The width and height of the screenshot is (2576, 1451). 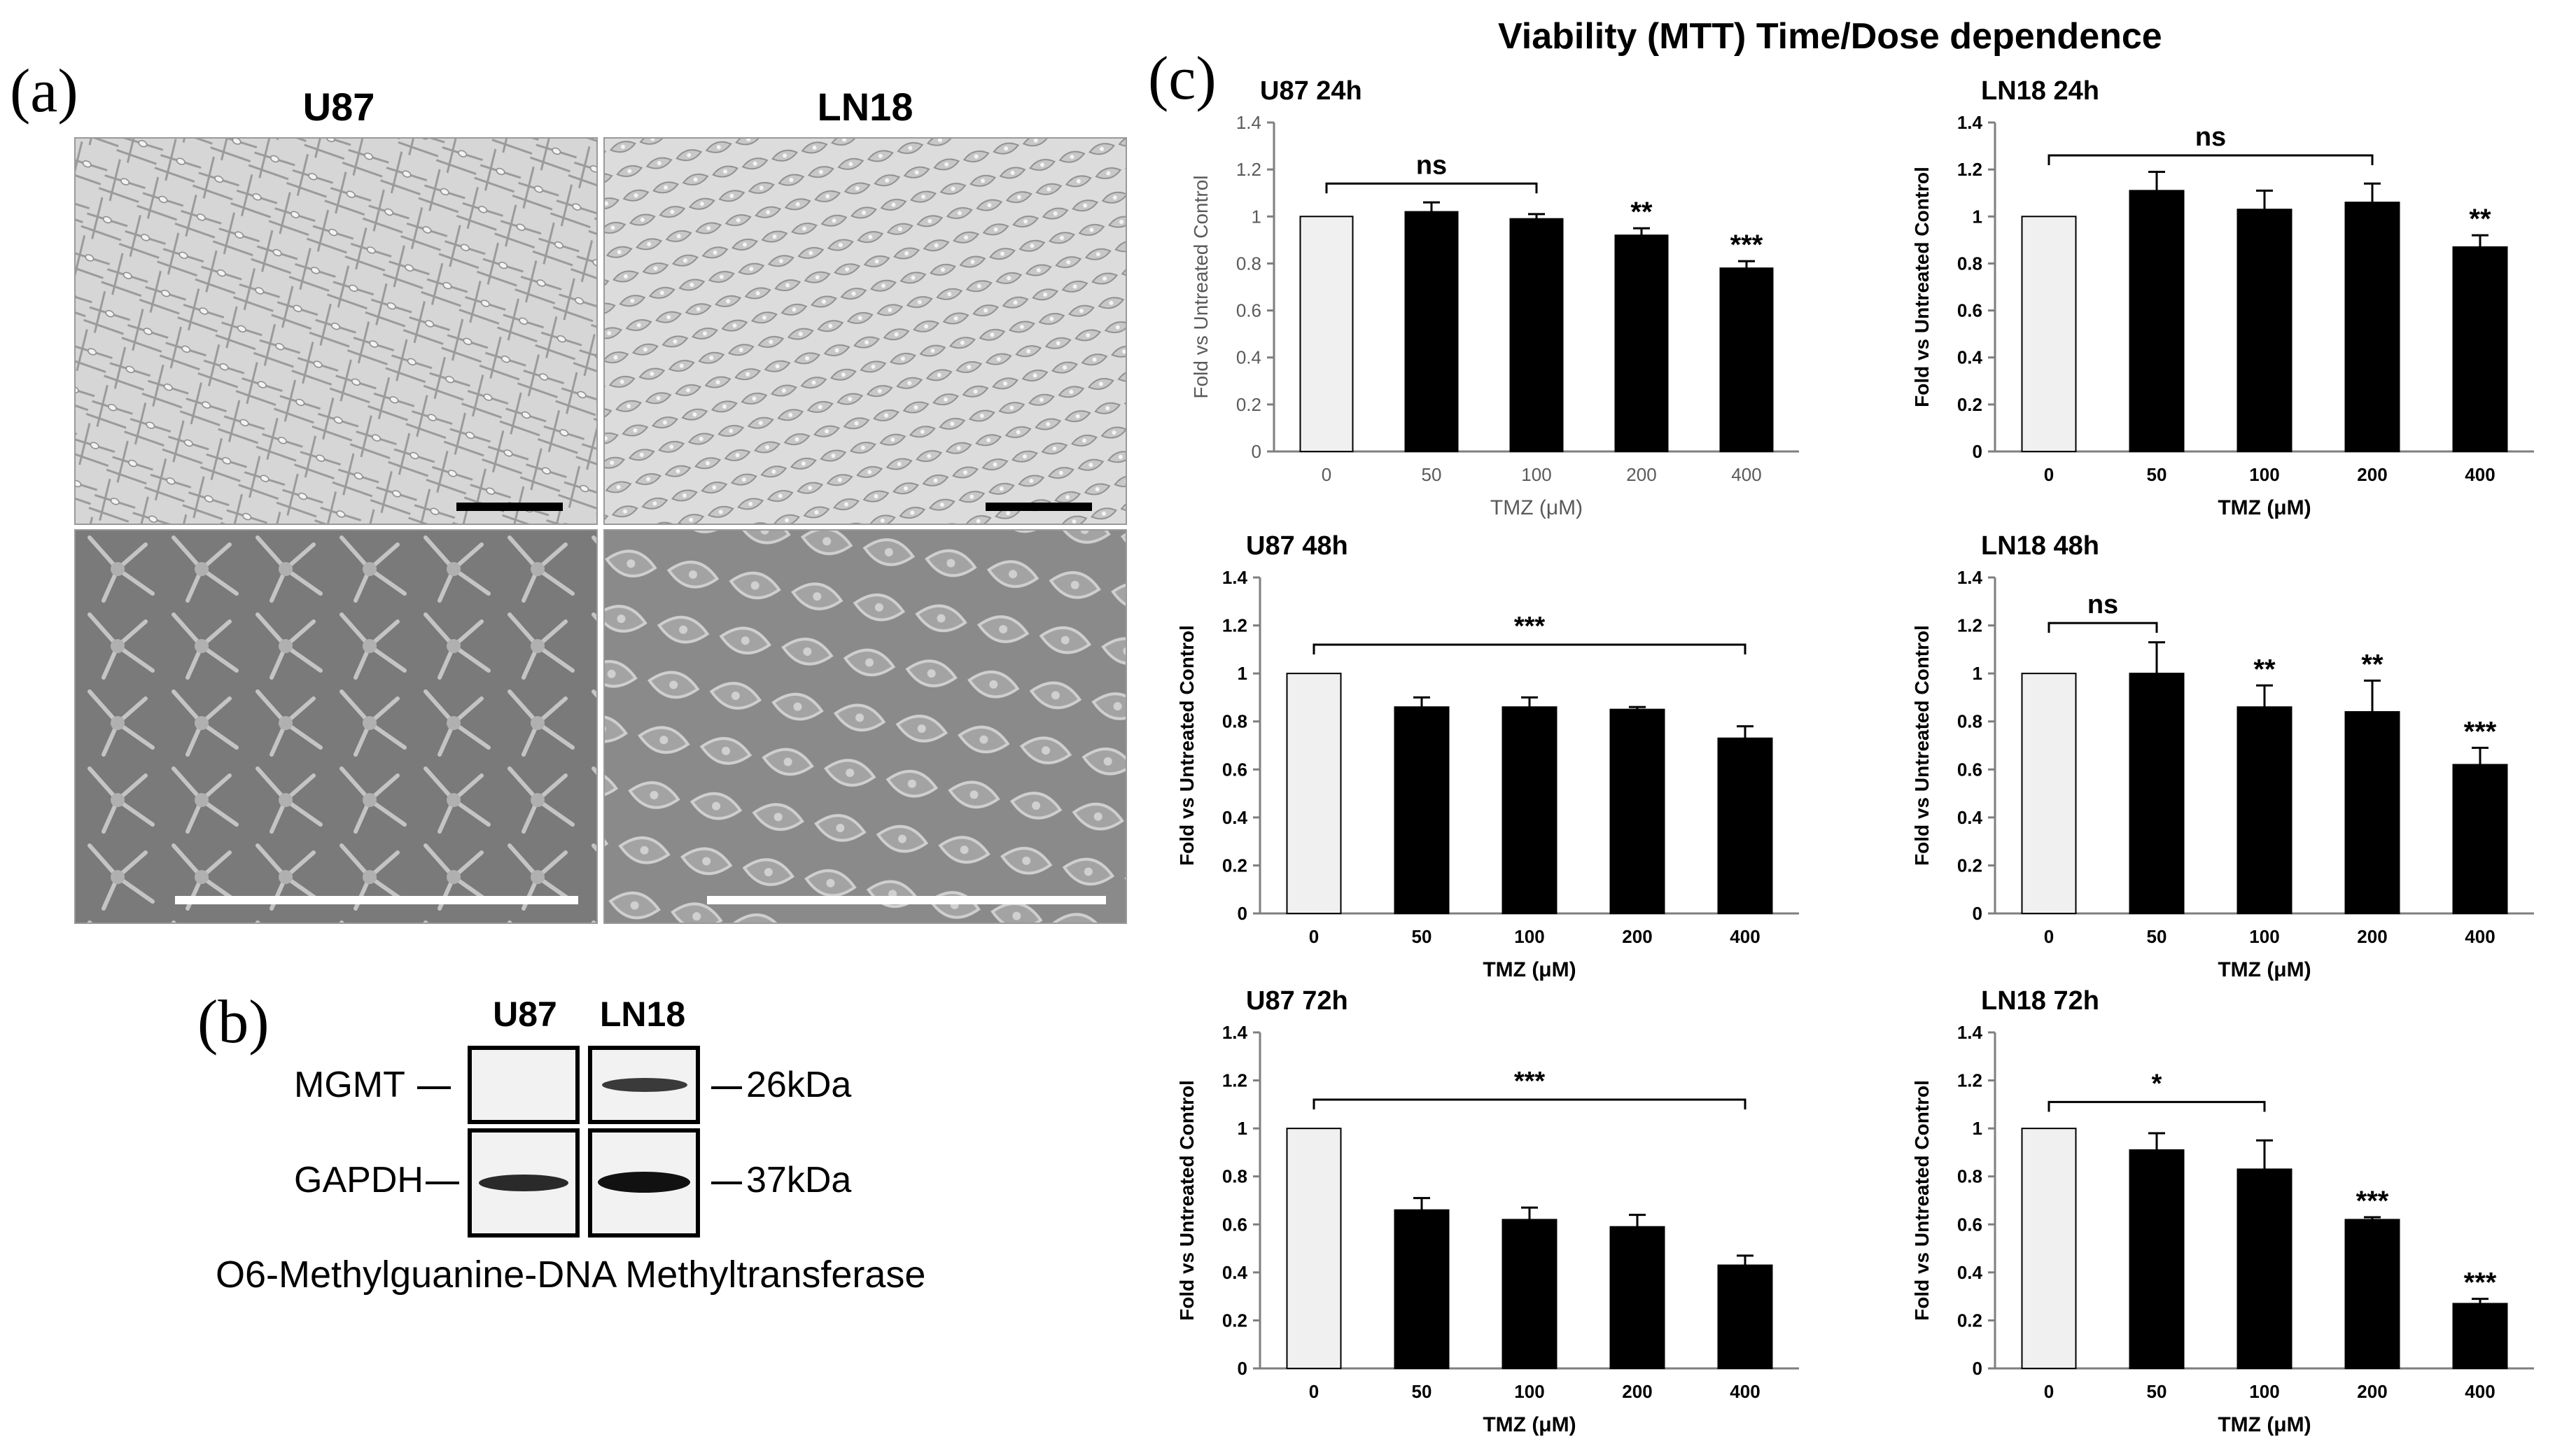 I want to click on band-gapdh-u87, so click(x=523, y=1183).